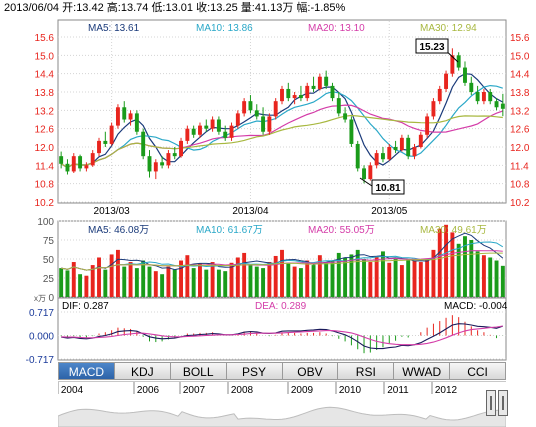 Image resolution: width=536 pixels, height=427 pixels. Describe the element at coordinates (491, 403) in the screenshot. I see `overview-left-handle` at that location.